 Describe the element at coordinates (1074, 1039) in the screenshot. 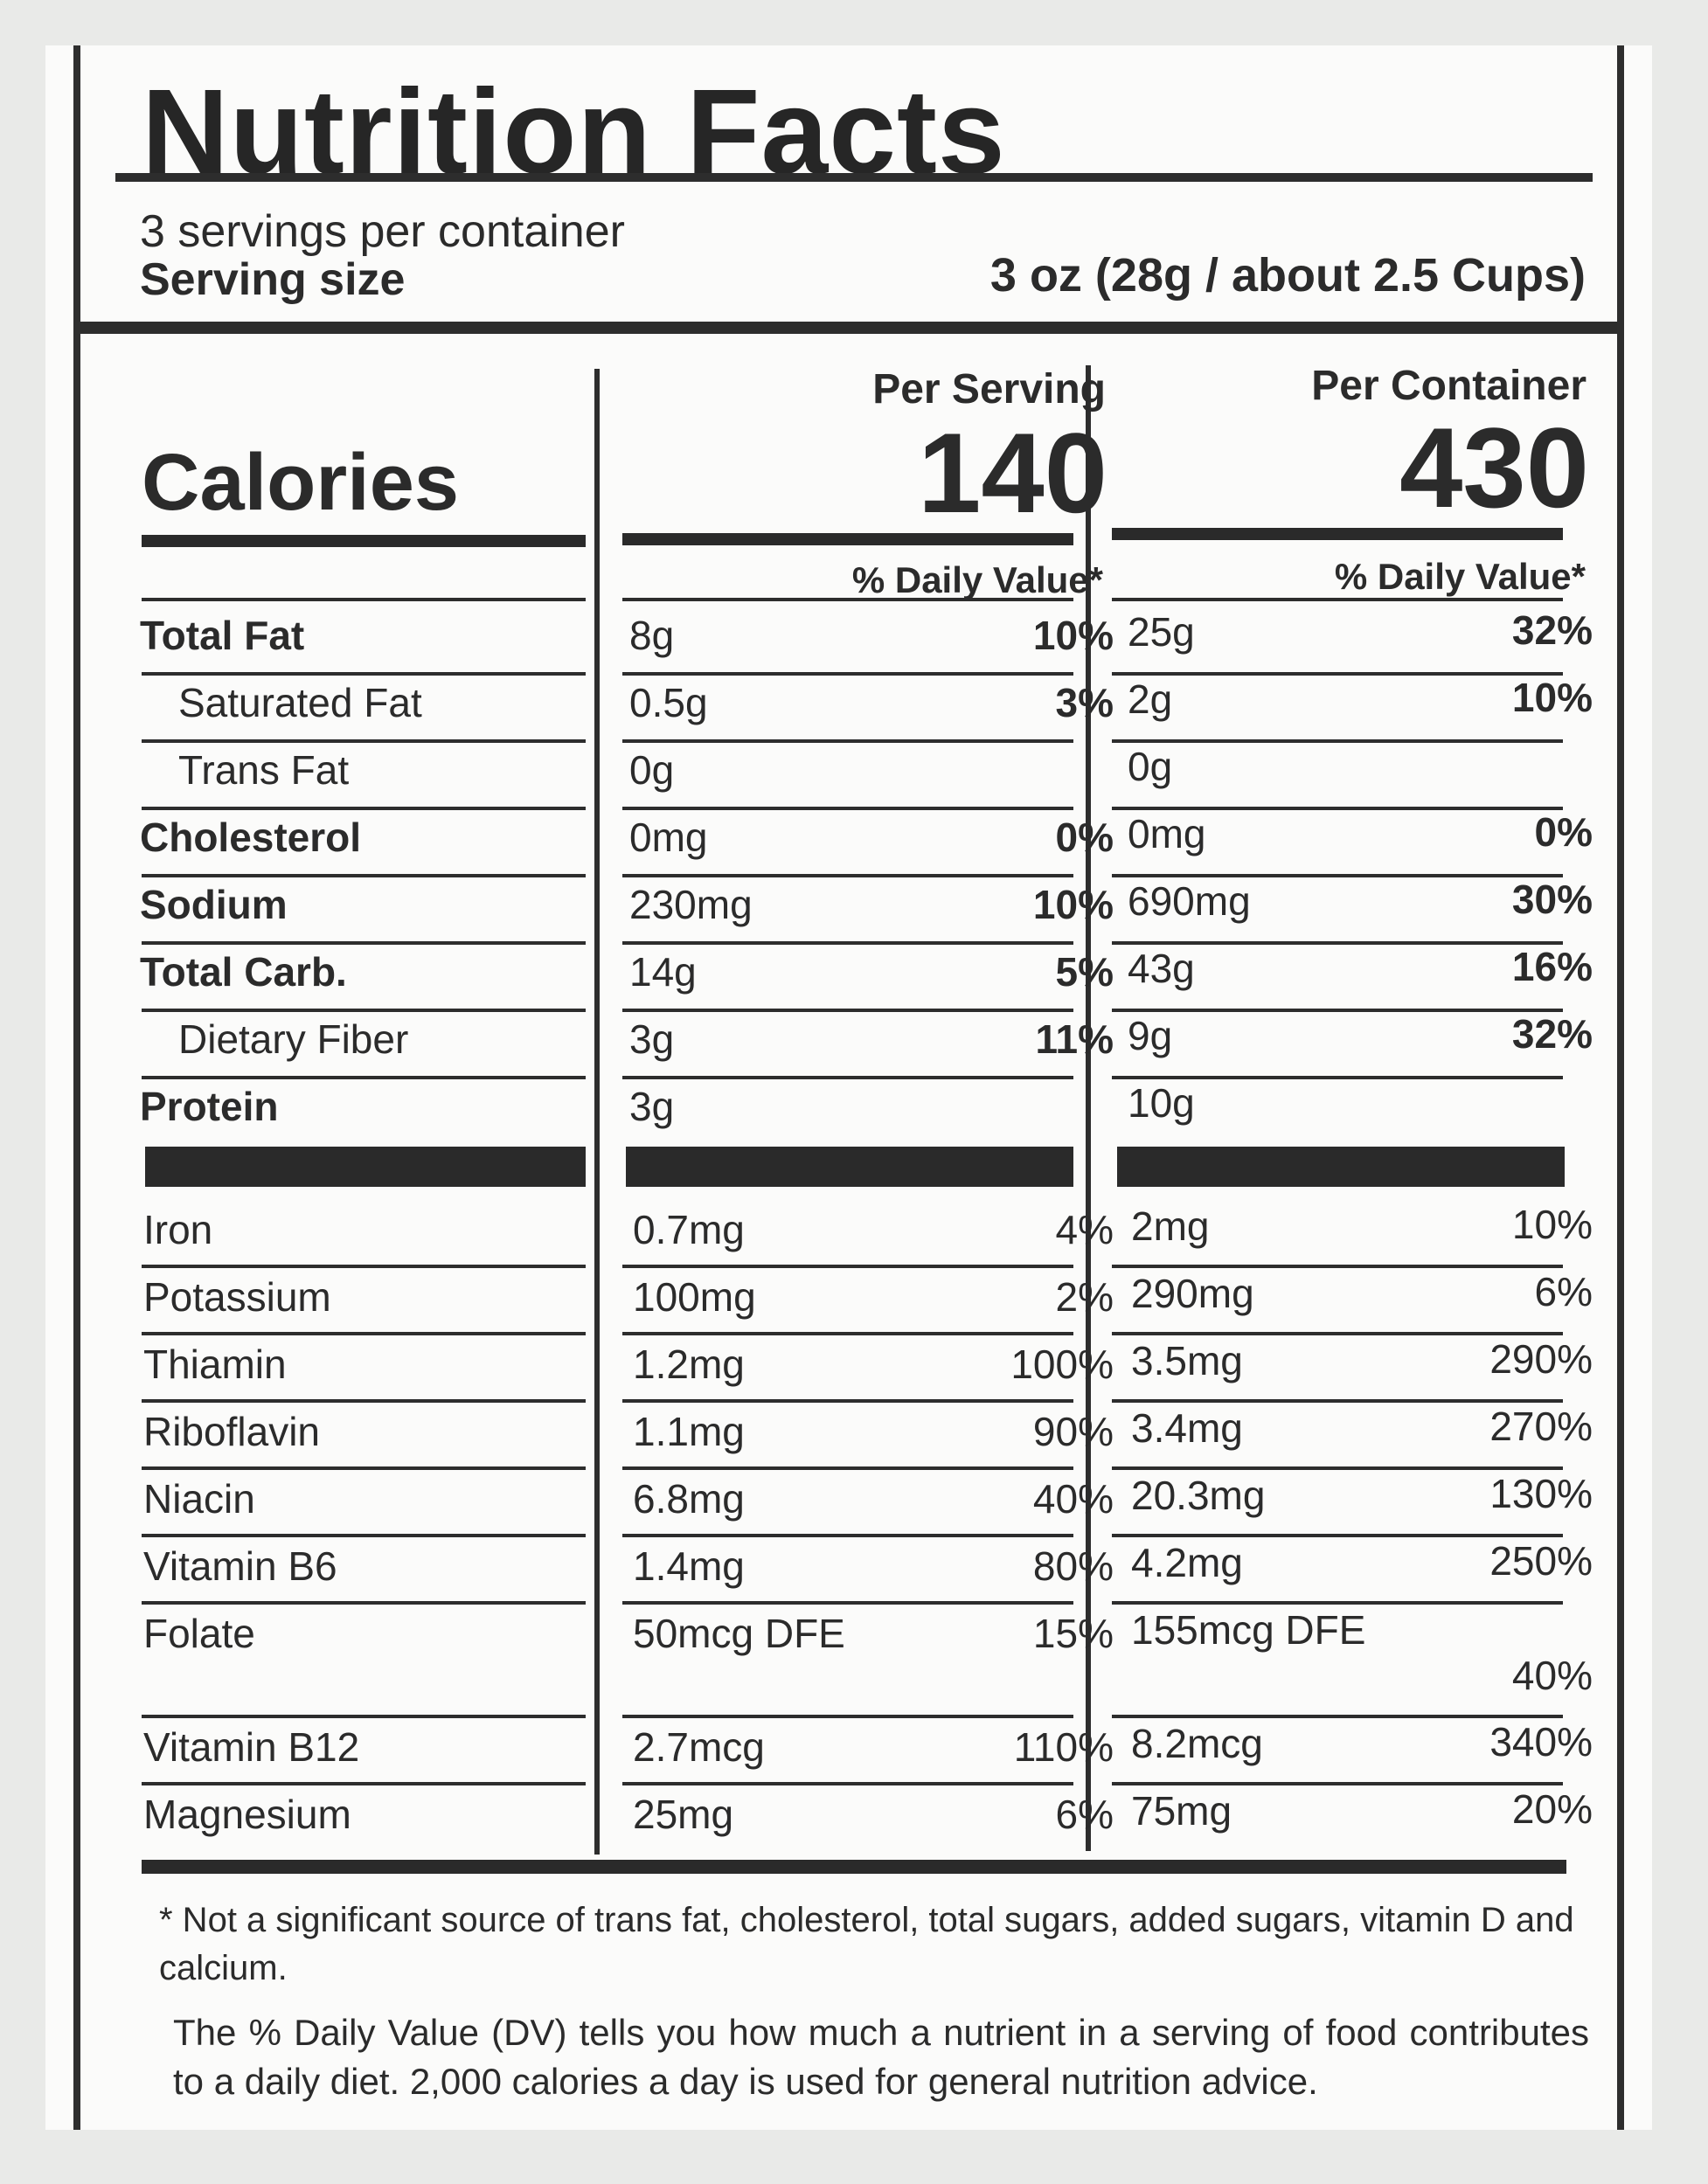

I see `serving-daily-value: 11%` at that location.